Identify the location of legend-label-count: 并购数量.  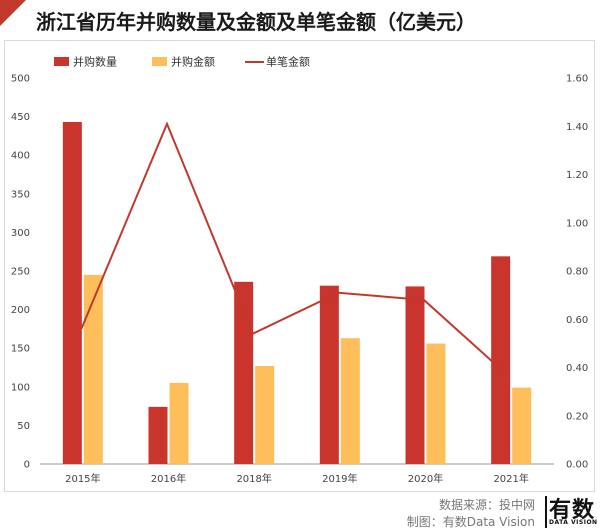
(95, 62).